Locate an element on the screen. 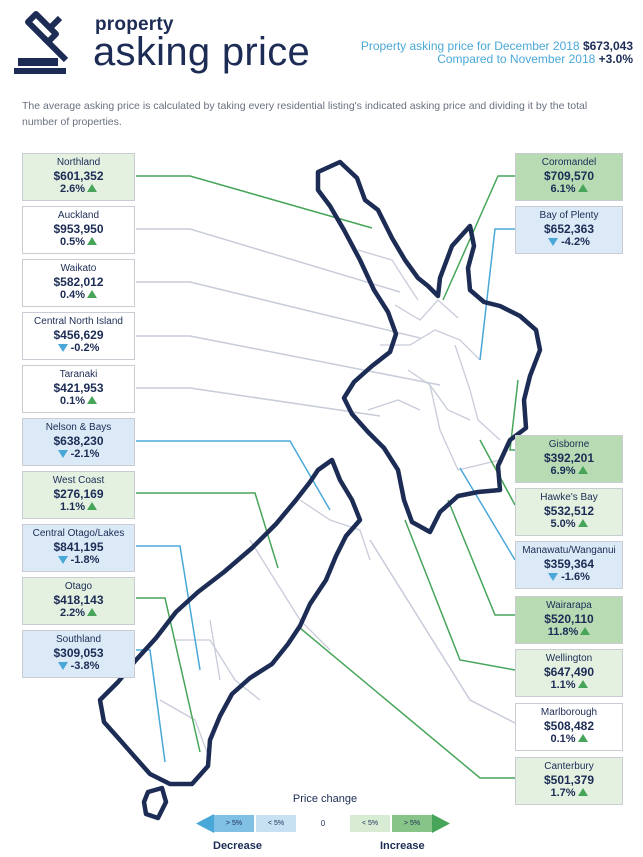 The height and width of the screenshot is (857, 643). region-card-gisborne: Gisborne $392,201 6.9% is located at coordinates (569, 459).